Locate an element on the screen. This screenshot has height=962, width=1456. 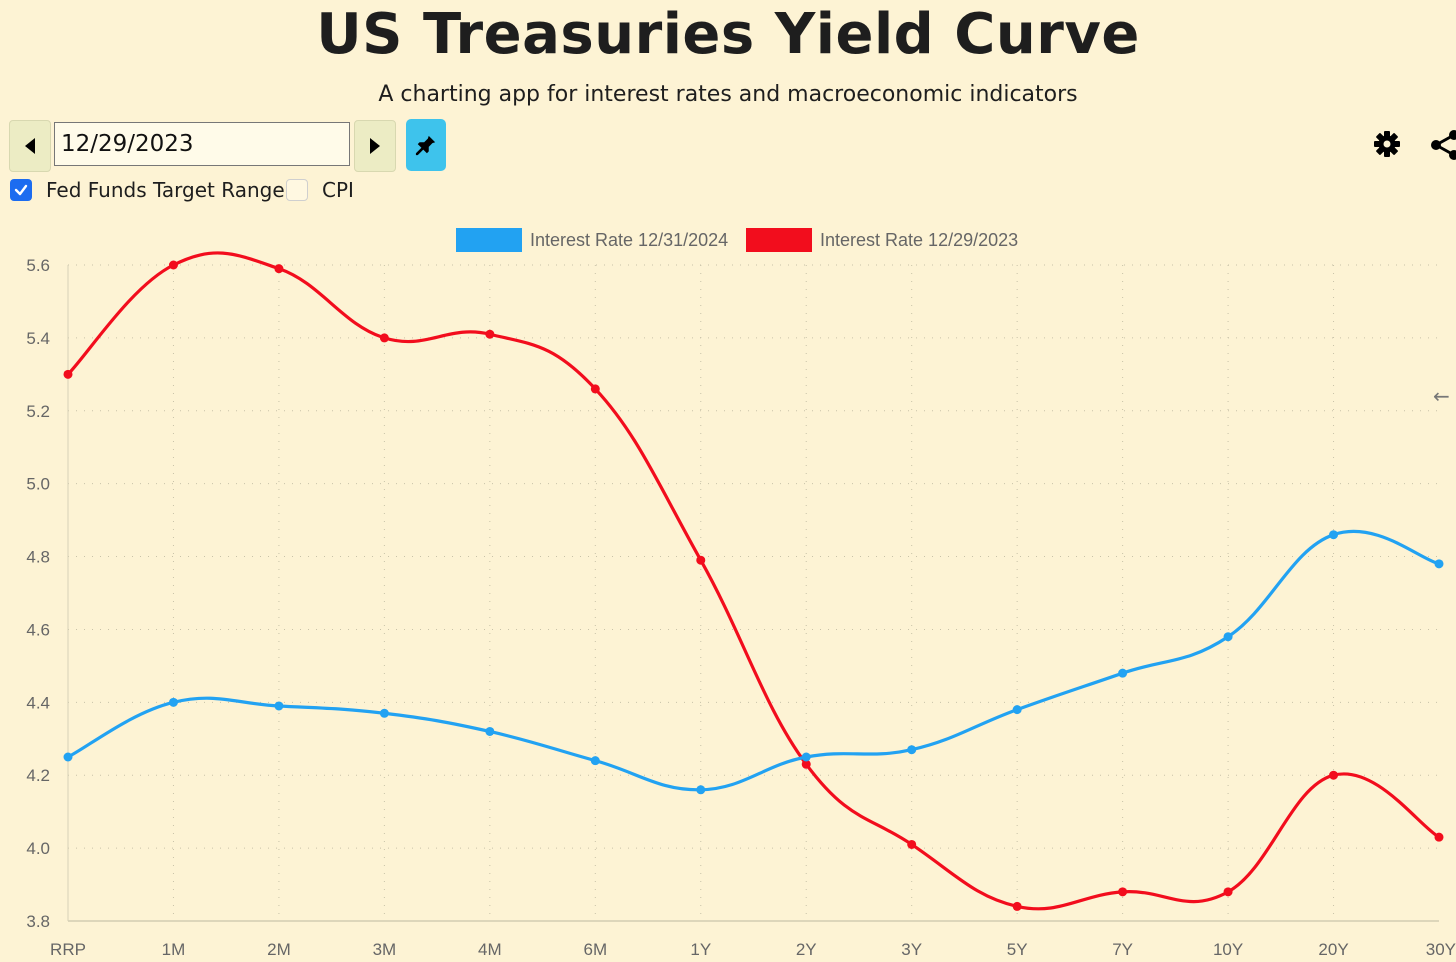
x-tick-label: 30Y is located at coordinates (1441, 949).